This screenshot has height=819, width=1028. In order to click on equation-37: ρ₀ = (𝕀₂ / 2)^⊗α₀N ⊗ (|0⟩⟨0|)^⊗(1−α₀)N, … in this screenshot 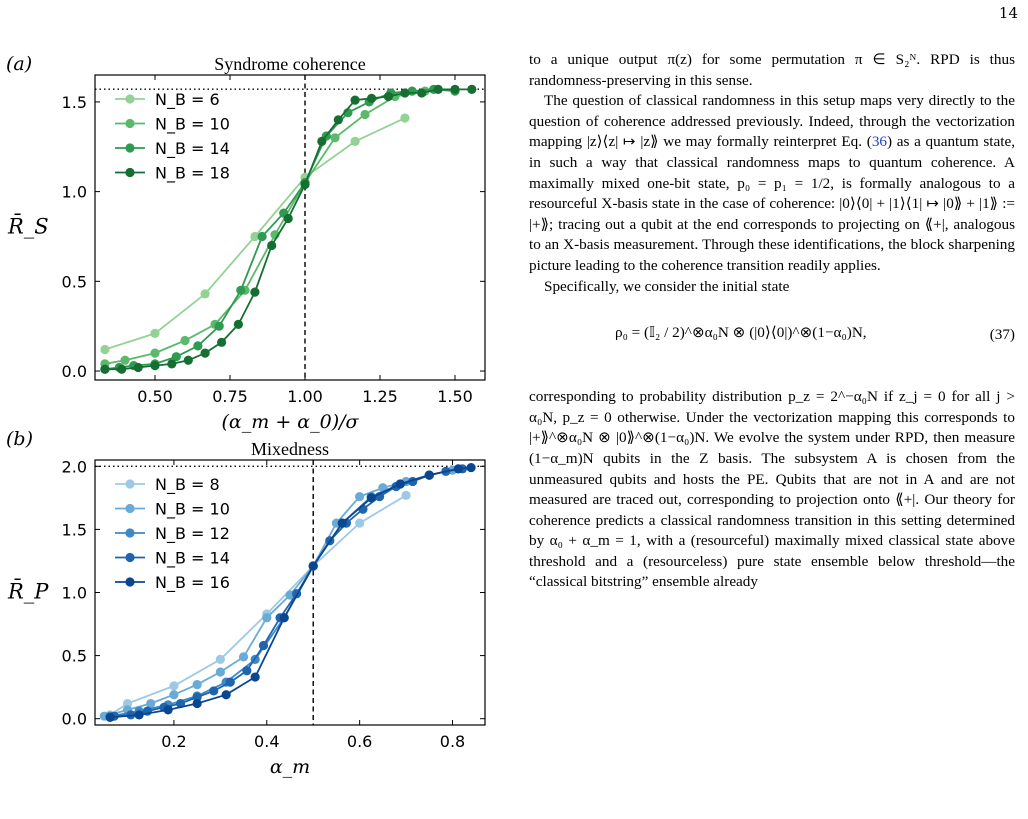, I will do `click(772, 340)`.